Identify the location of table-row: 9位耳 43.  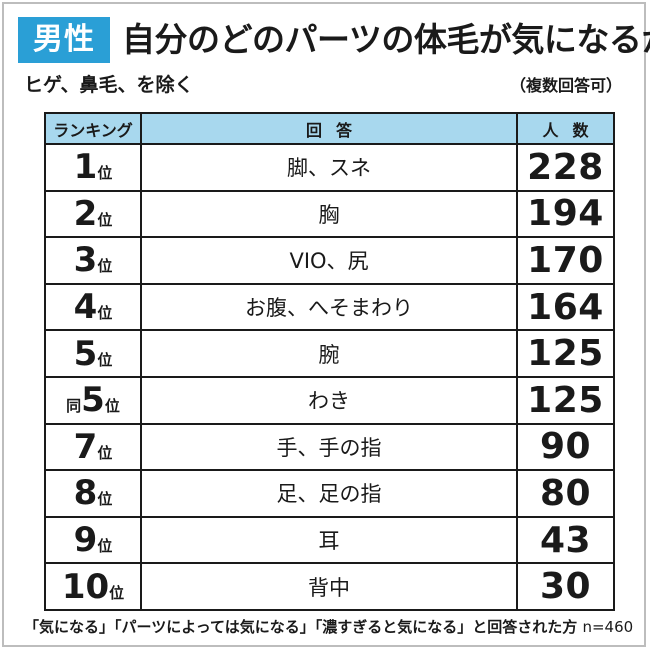
(329, 540).